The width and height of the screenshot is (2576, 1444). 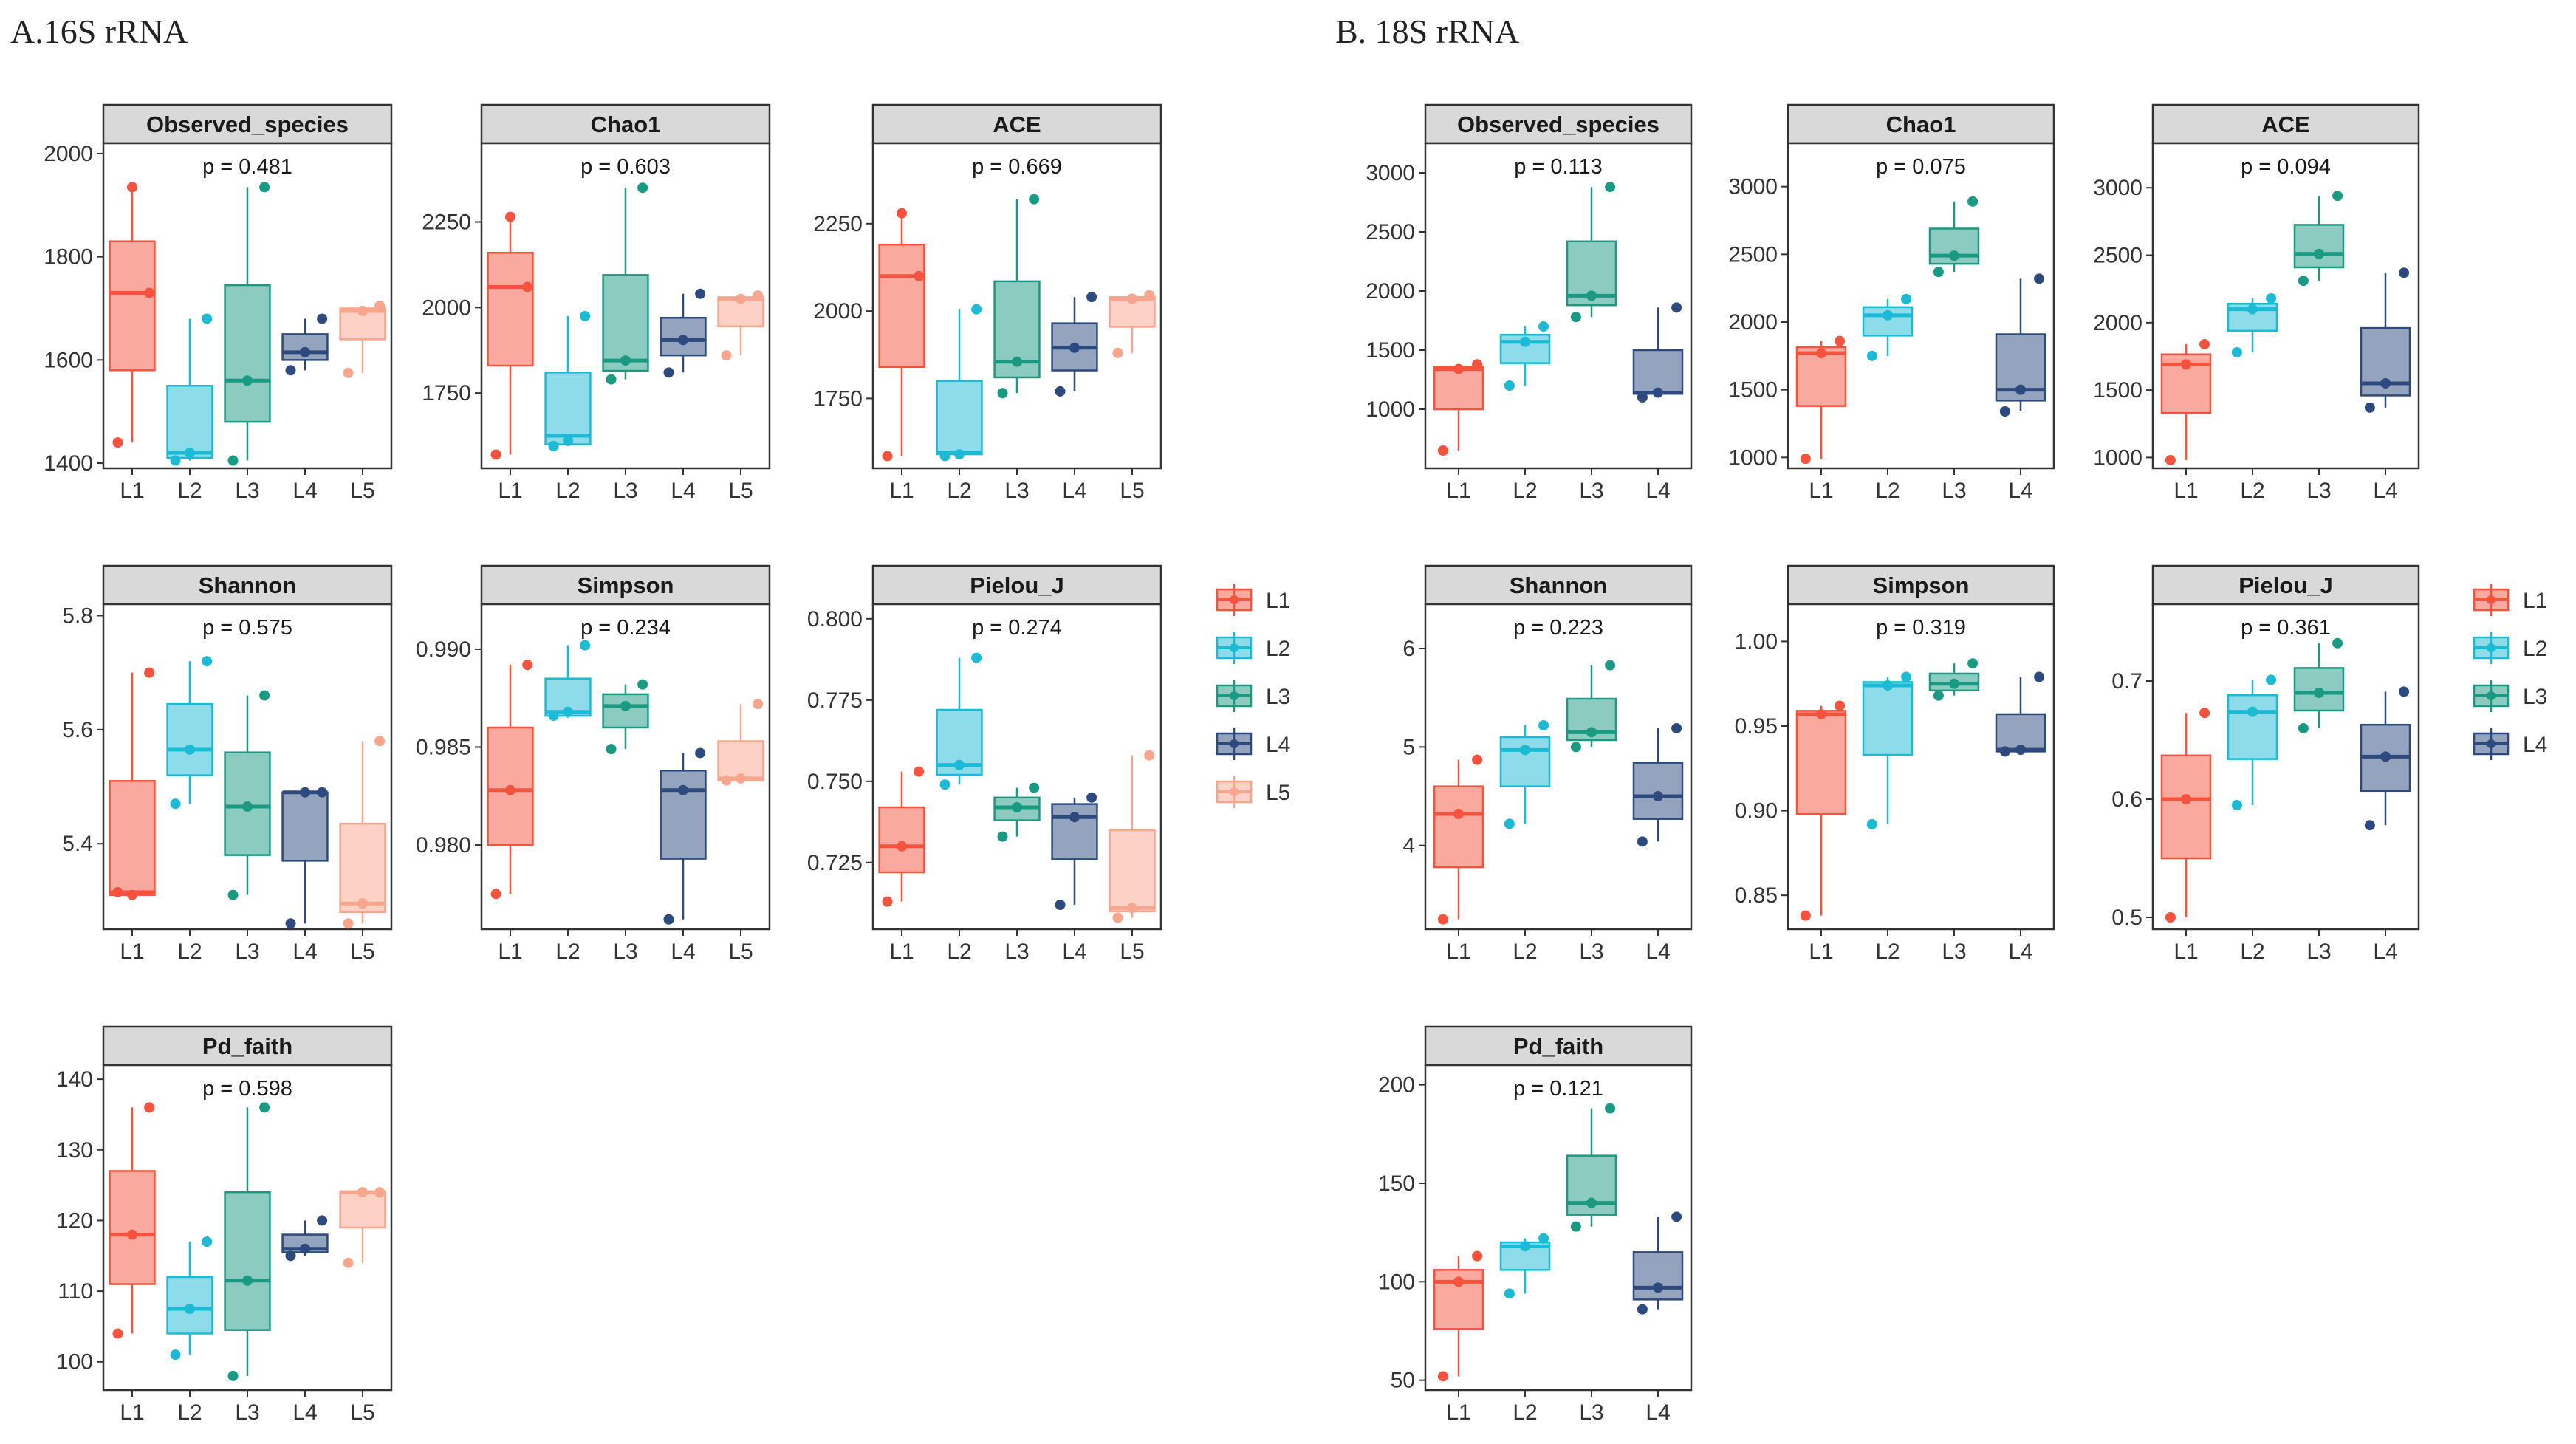 What do you see at coordinates (1278, 745) in the screenshot?
I see `legend-label: L4` at bounding box center [1278, 745].